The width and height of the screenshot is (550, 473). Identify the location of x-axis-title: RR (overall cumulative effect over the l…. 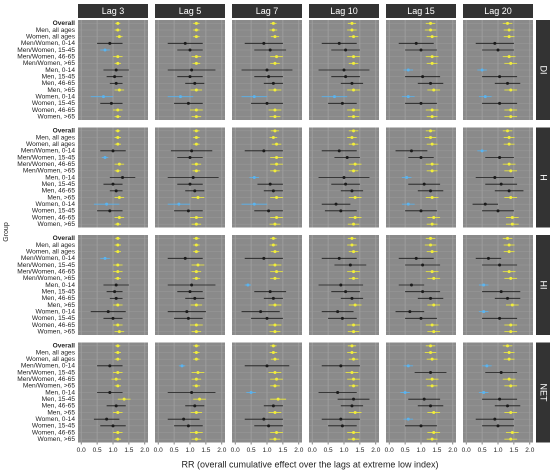
(310, 464).